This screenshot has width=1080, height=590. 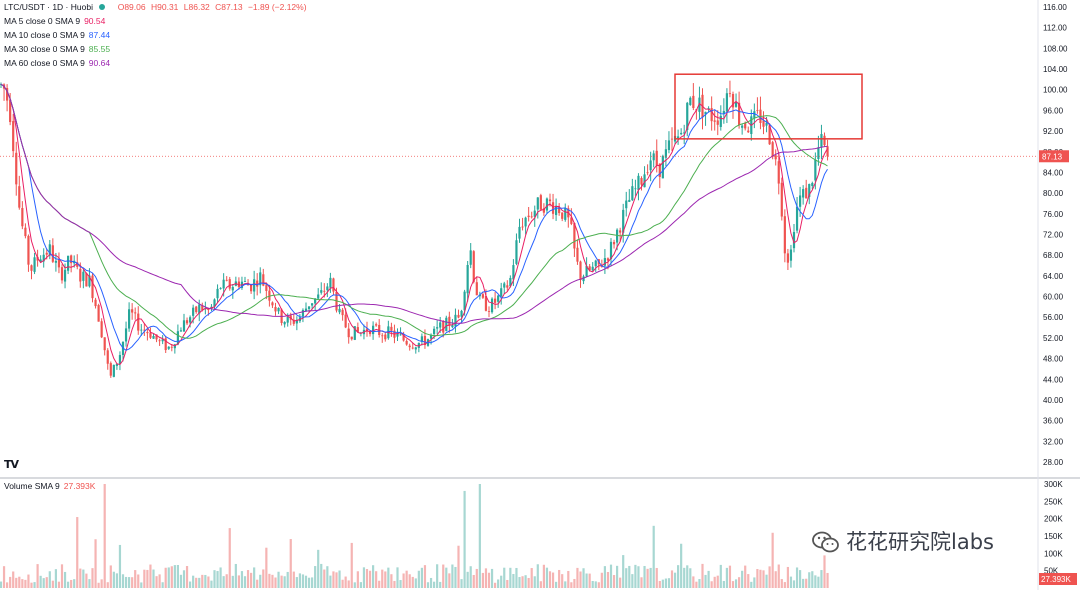 What do you see at coordinates (99, 49) in the screenshot?
I see `ma30-value: 85.55` at bounding box center [99, 49].